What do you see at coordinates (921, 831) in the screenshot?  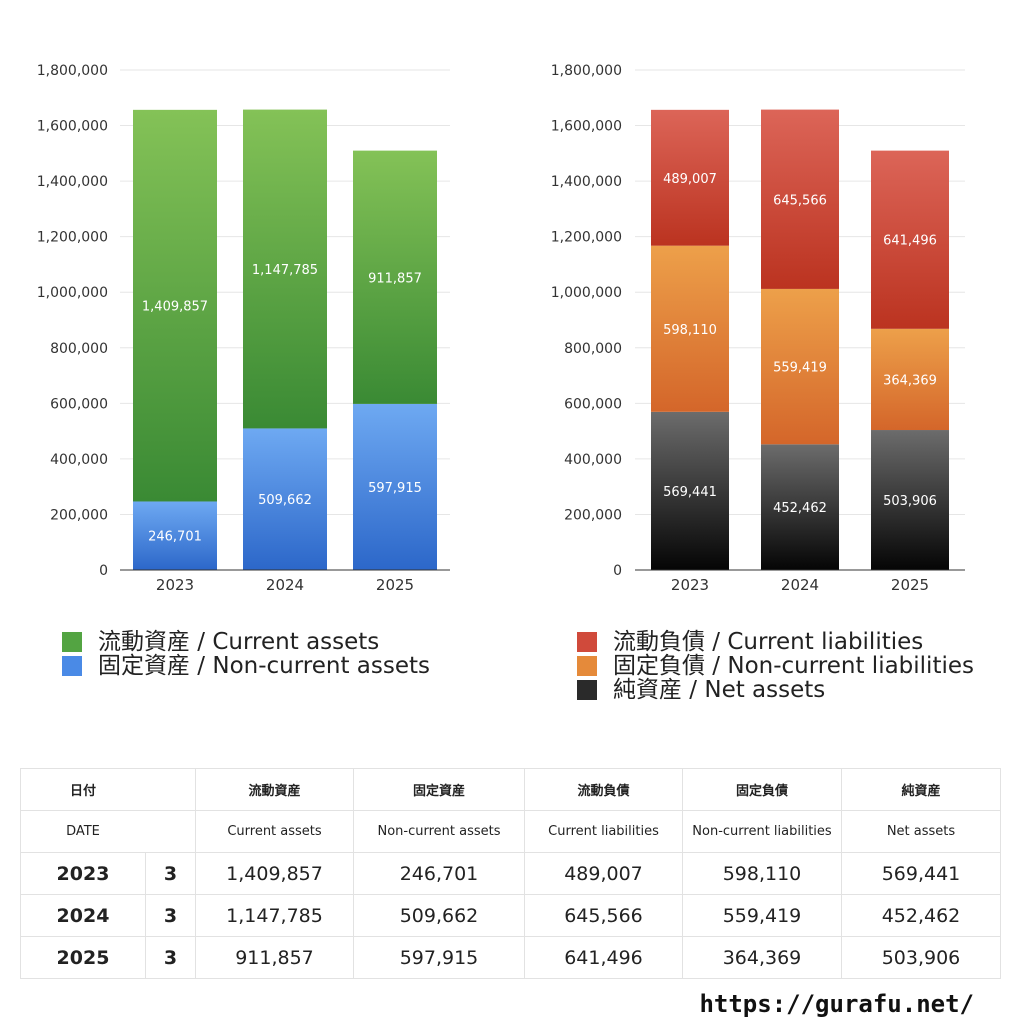 I see `header-cell: Net assets` at bounding box center [921, 831].